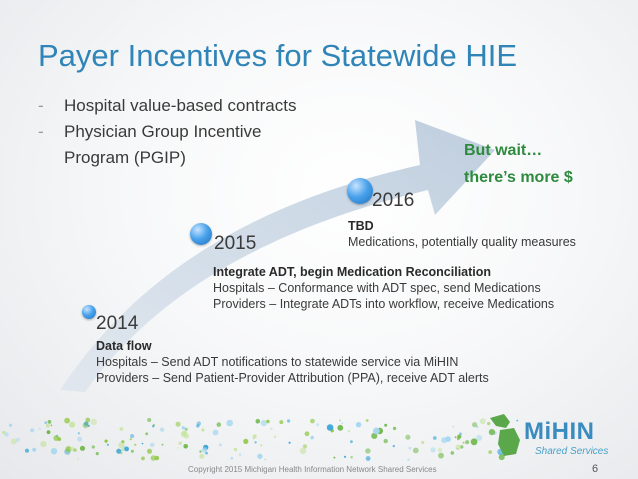  Describe the element at coordinates (278, 55) in the screenshot. I see `slide-title: Payer Incentives for Statewide HIE` at that location.